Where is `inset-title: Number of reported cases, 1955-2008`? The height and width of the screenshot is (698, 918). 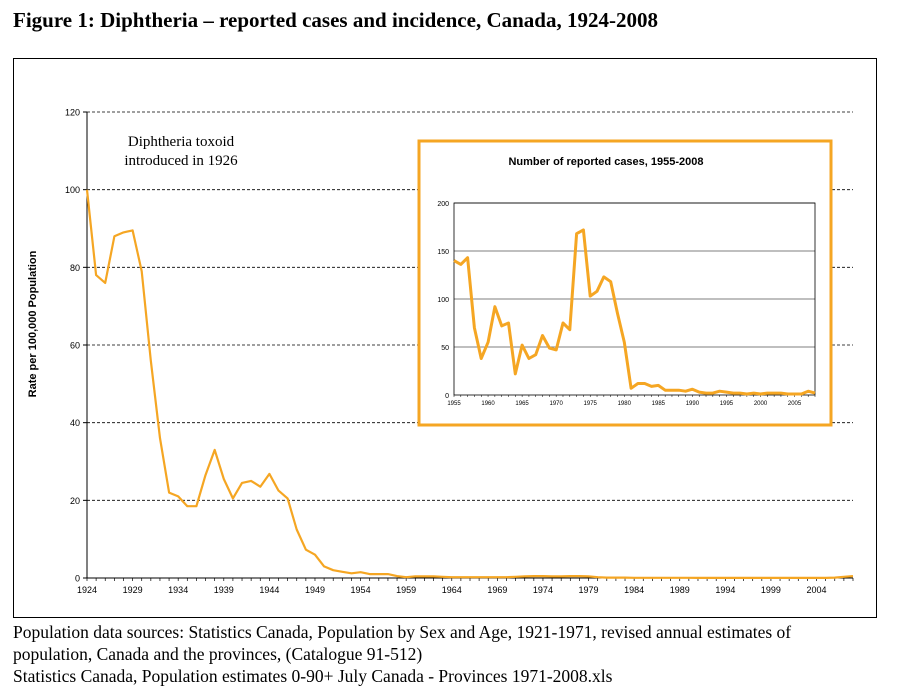
inset-title: Number of reported cases, 1955-2008 is located at coordinates (605, 162).